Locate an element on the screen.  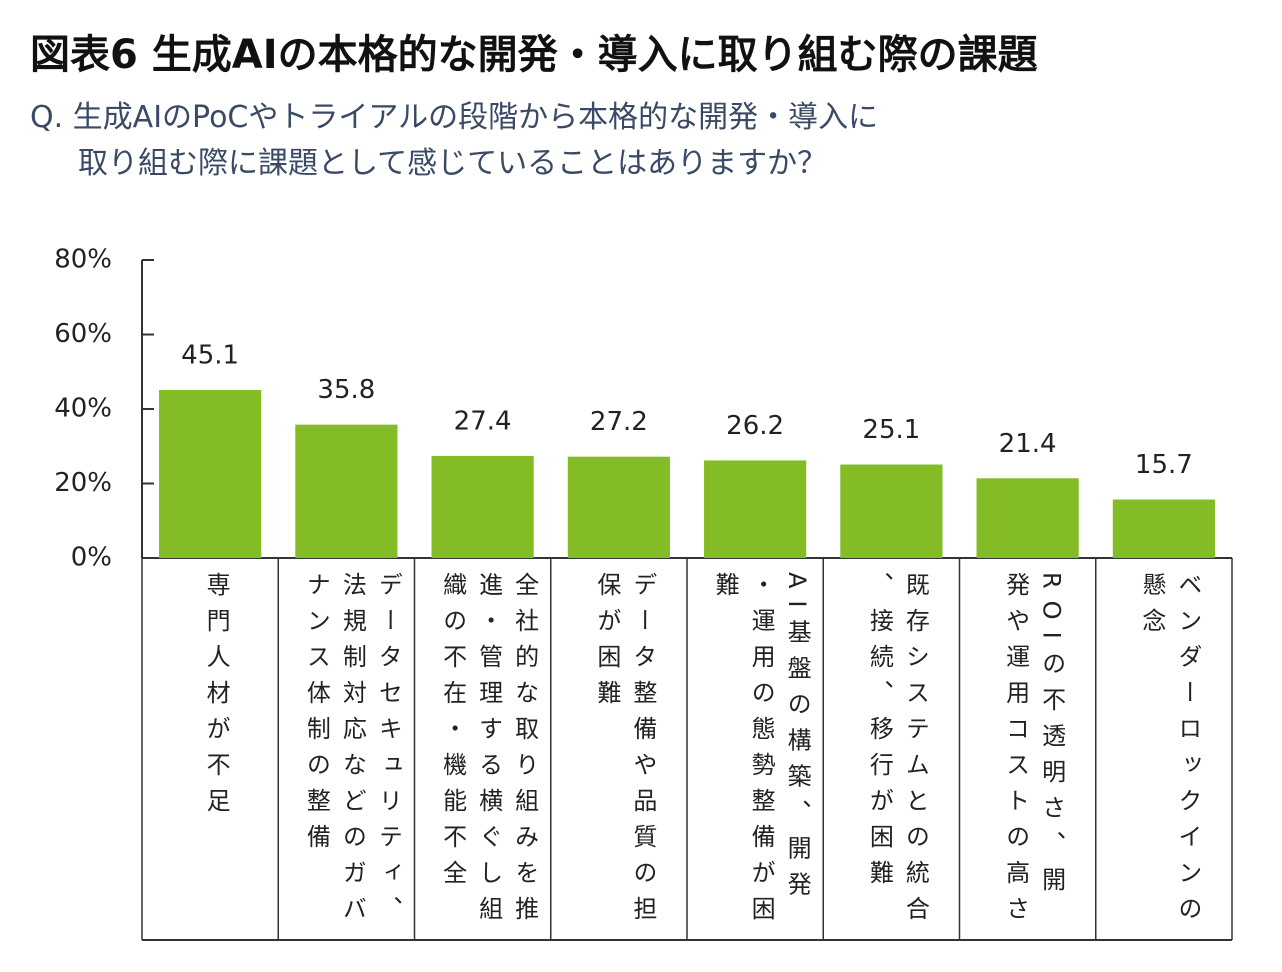
y-tick-label: 80% is located at coordinates (83, 260).